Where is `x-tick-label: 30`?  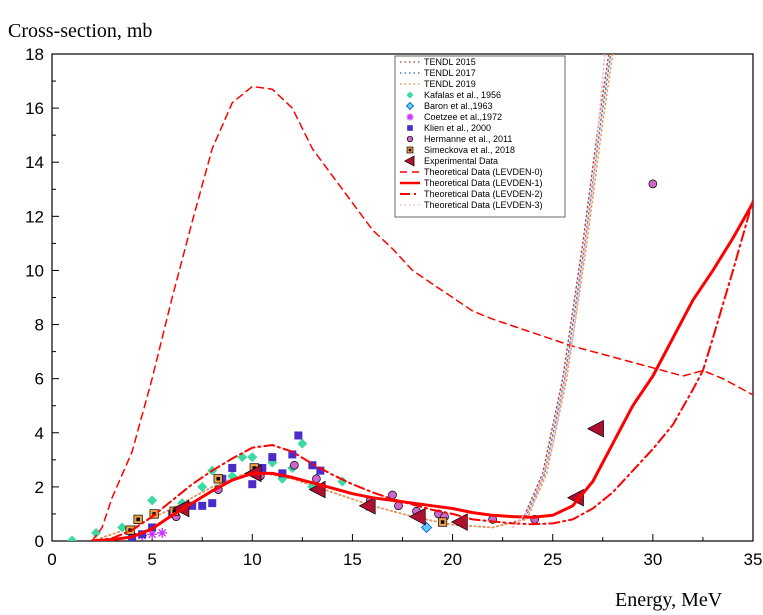
x-tick-label: 30 is located at coordinates (652, 559).